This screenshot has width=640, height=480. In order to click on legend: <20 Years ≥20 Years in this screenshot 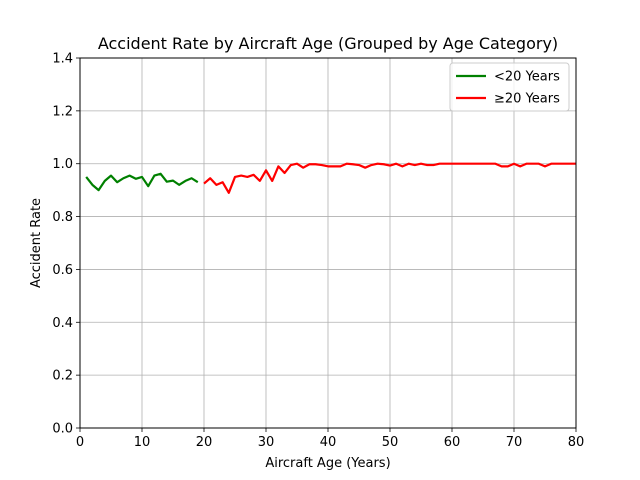, I will do `click(509, 87)`.